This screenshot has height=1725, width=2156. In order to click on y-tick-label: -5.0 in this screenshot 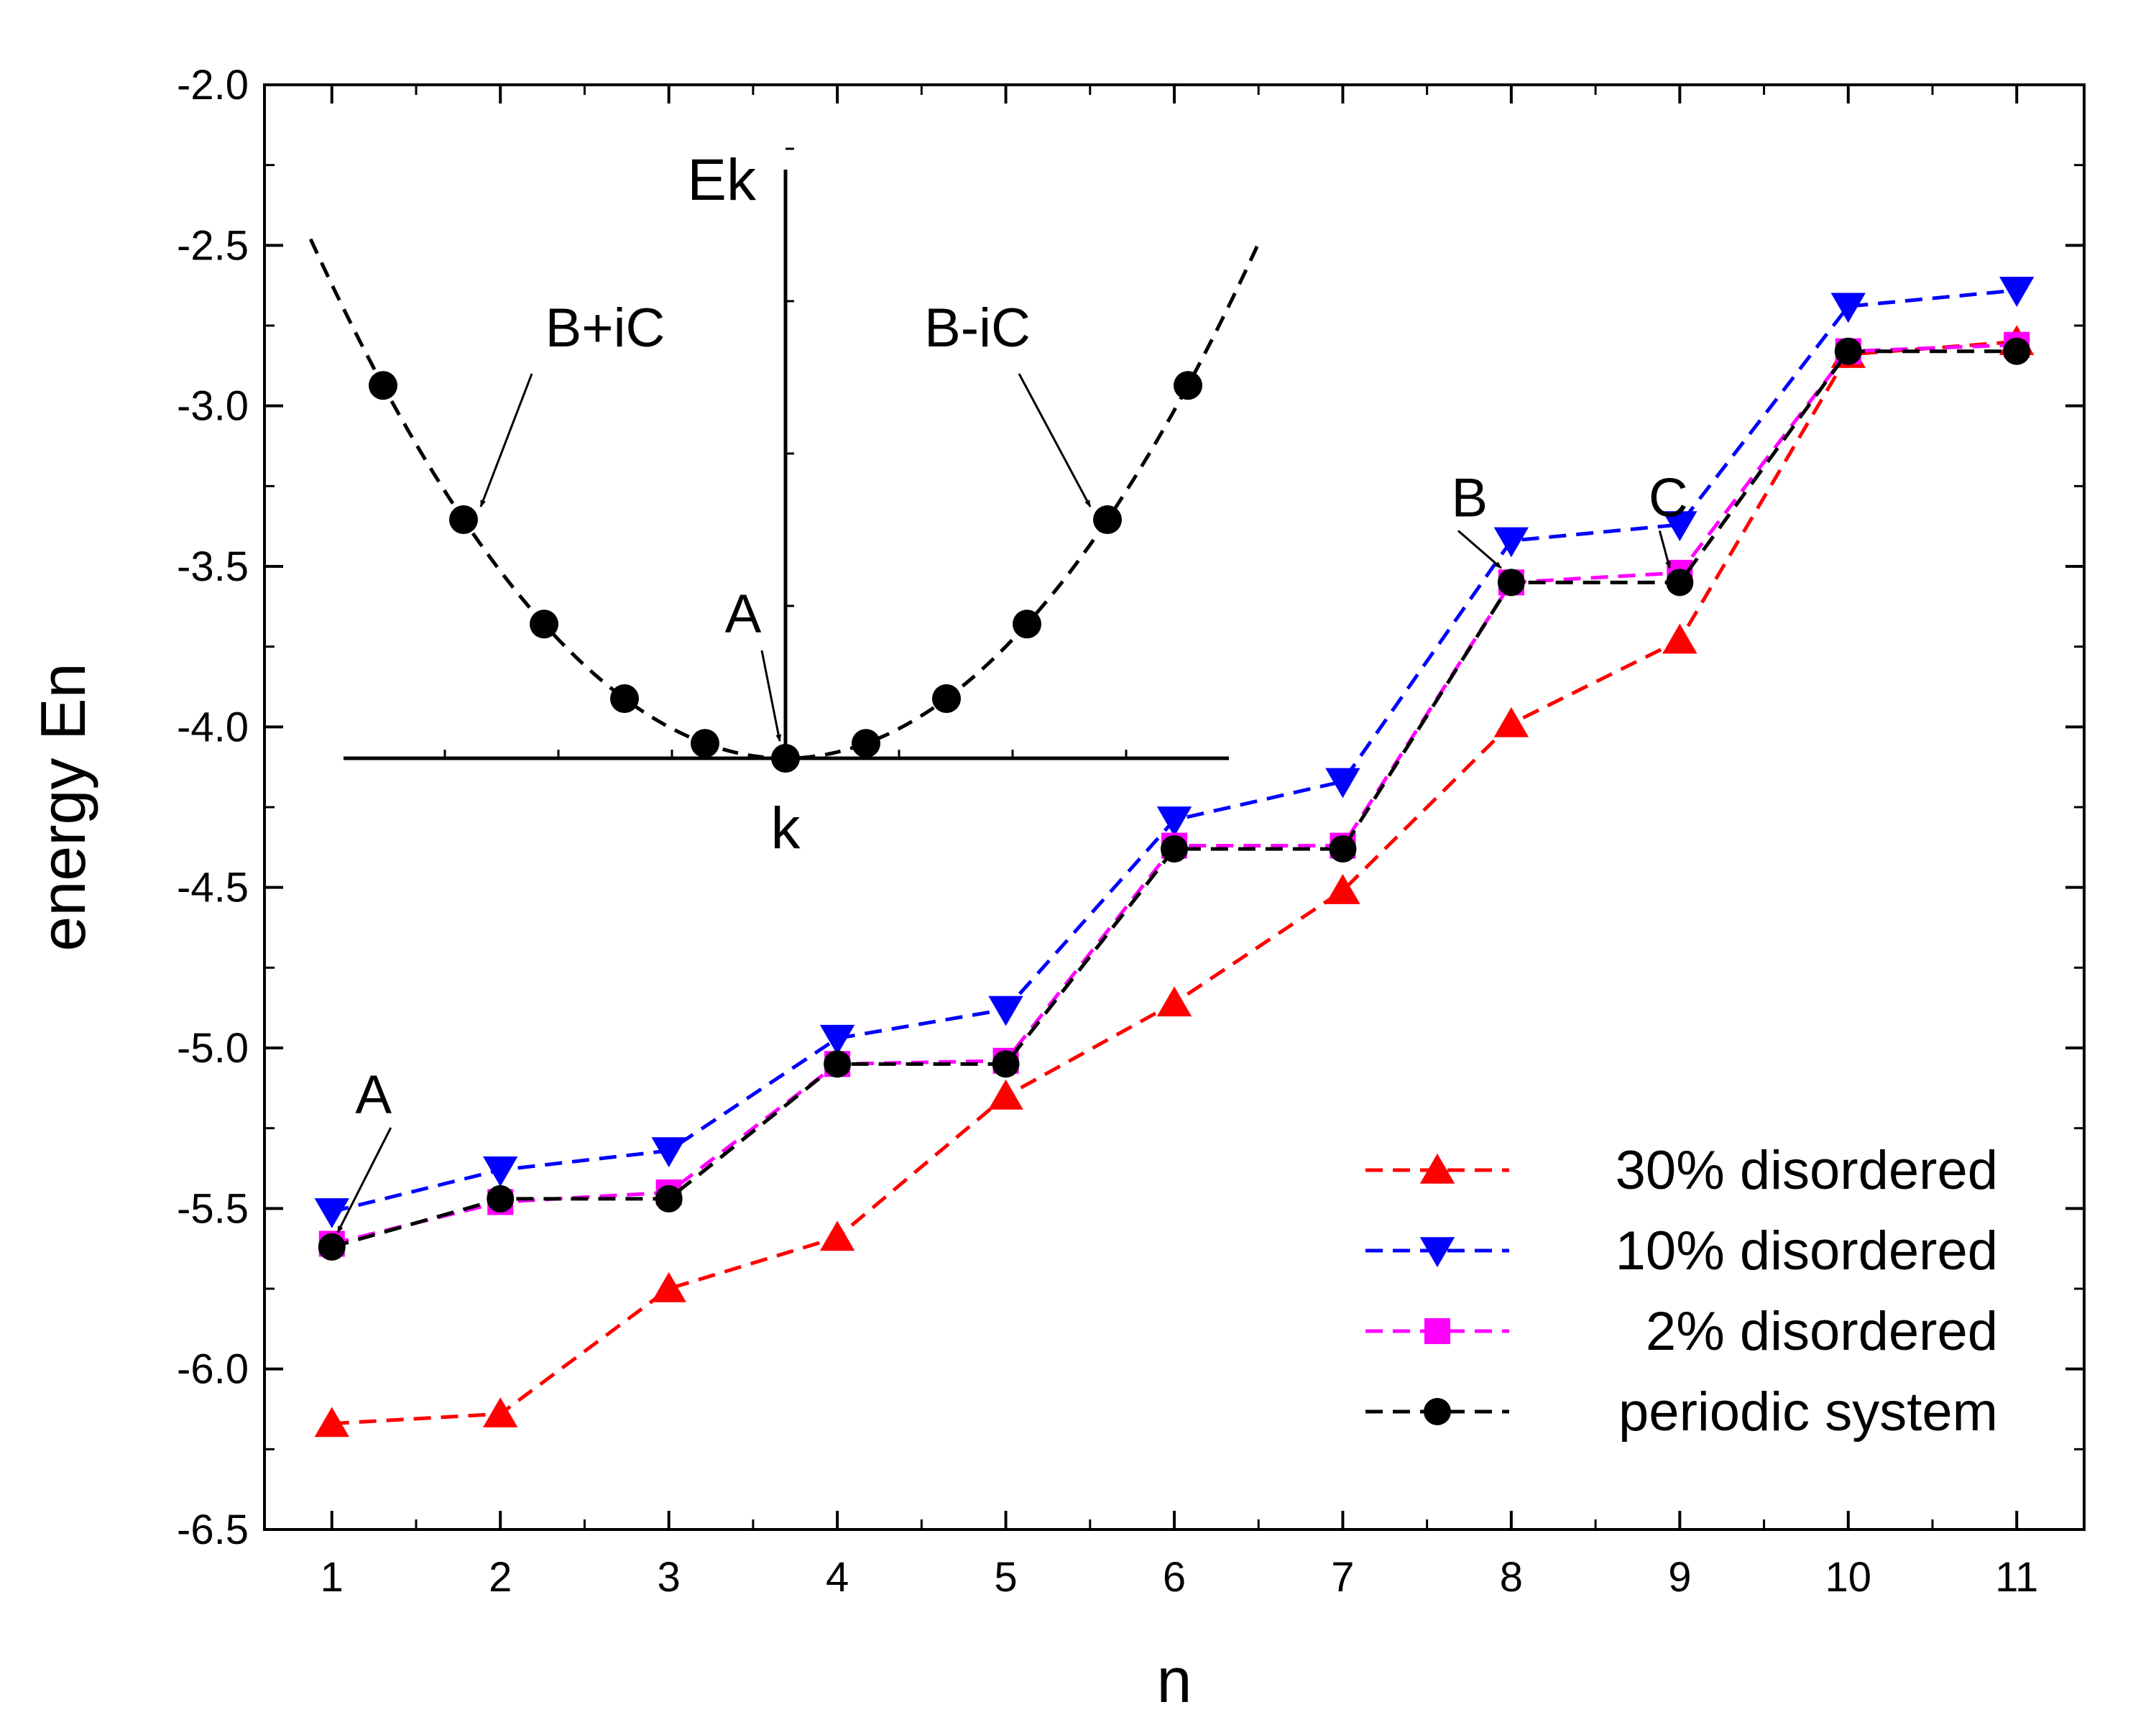, I will do `click(213, 1048)`.